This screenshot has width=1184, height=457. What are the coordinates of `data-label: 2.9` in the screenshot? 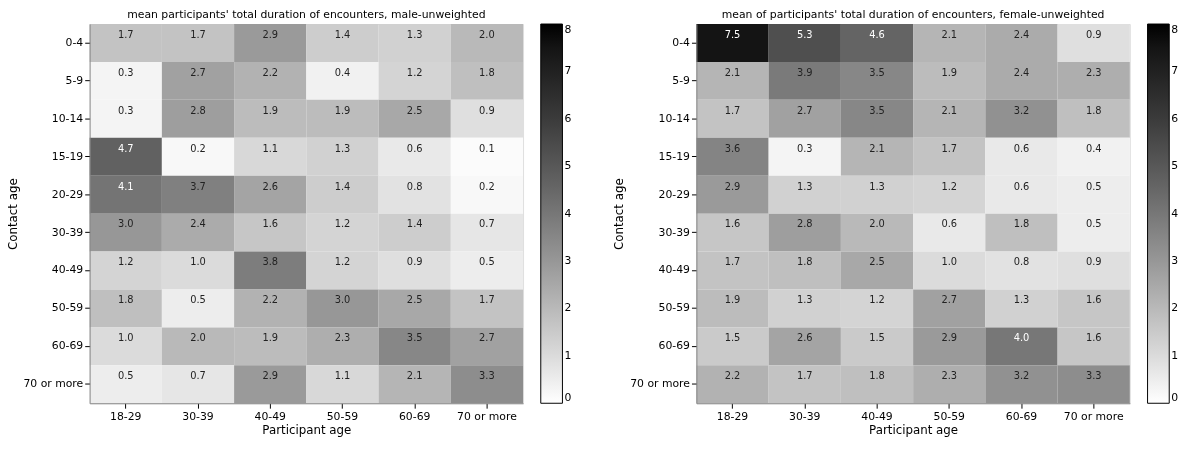 It's located at (270, 34).